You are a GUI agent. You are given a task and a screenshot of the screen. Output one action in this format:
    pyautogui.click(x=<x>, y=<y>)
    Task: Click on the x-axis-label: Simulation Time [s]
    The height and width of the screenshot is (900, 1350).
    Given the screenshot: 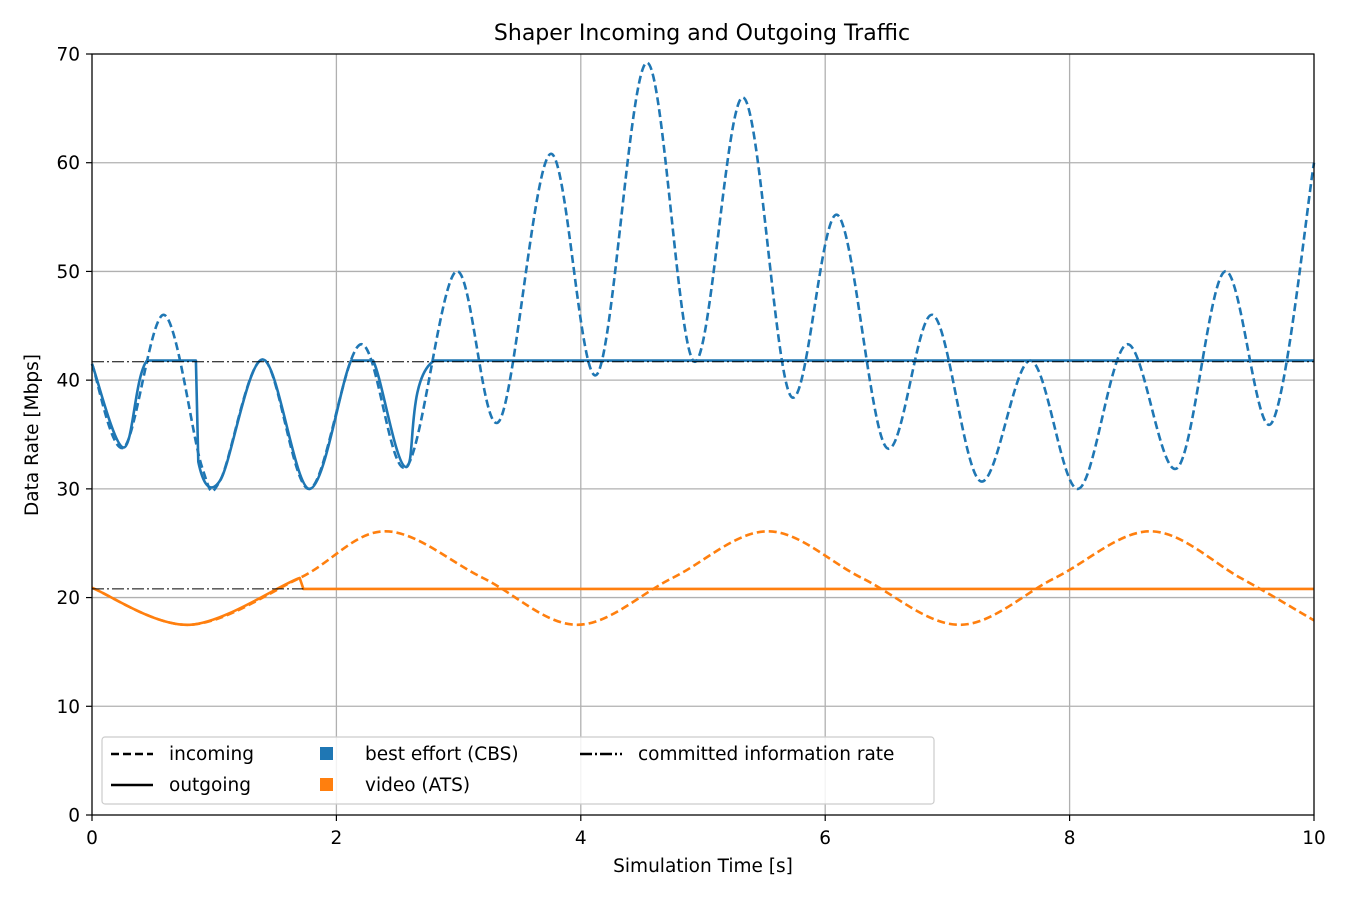 What is the action you would take?
    pyautogui.click(x=703, y=866)
    